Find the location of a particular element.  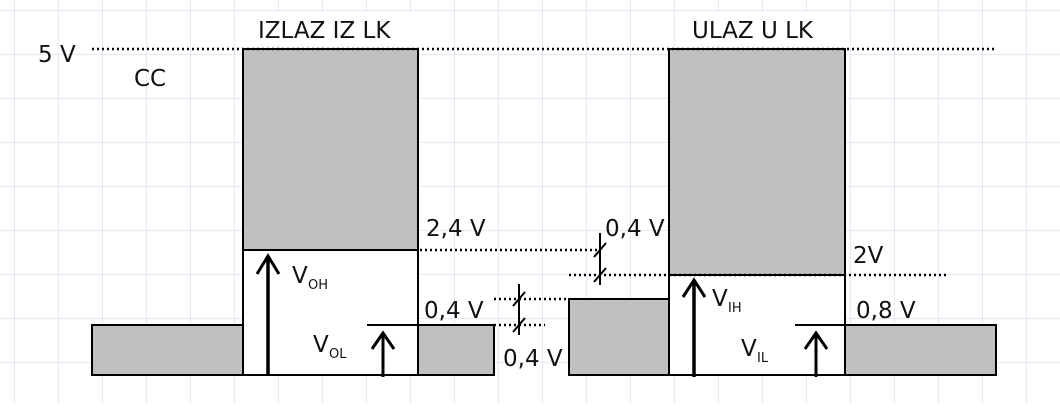

svg-text: OH is located at coordinates (318, 285).